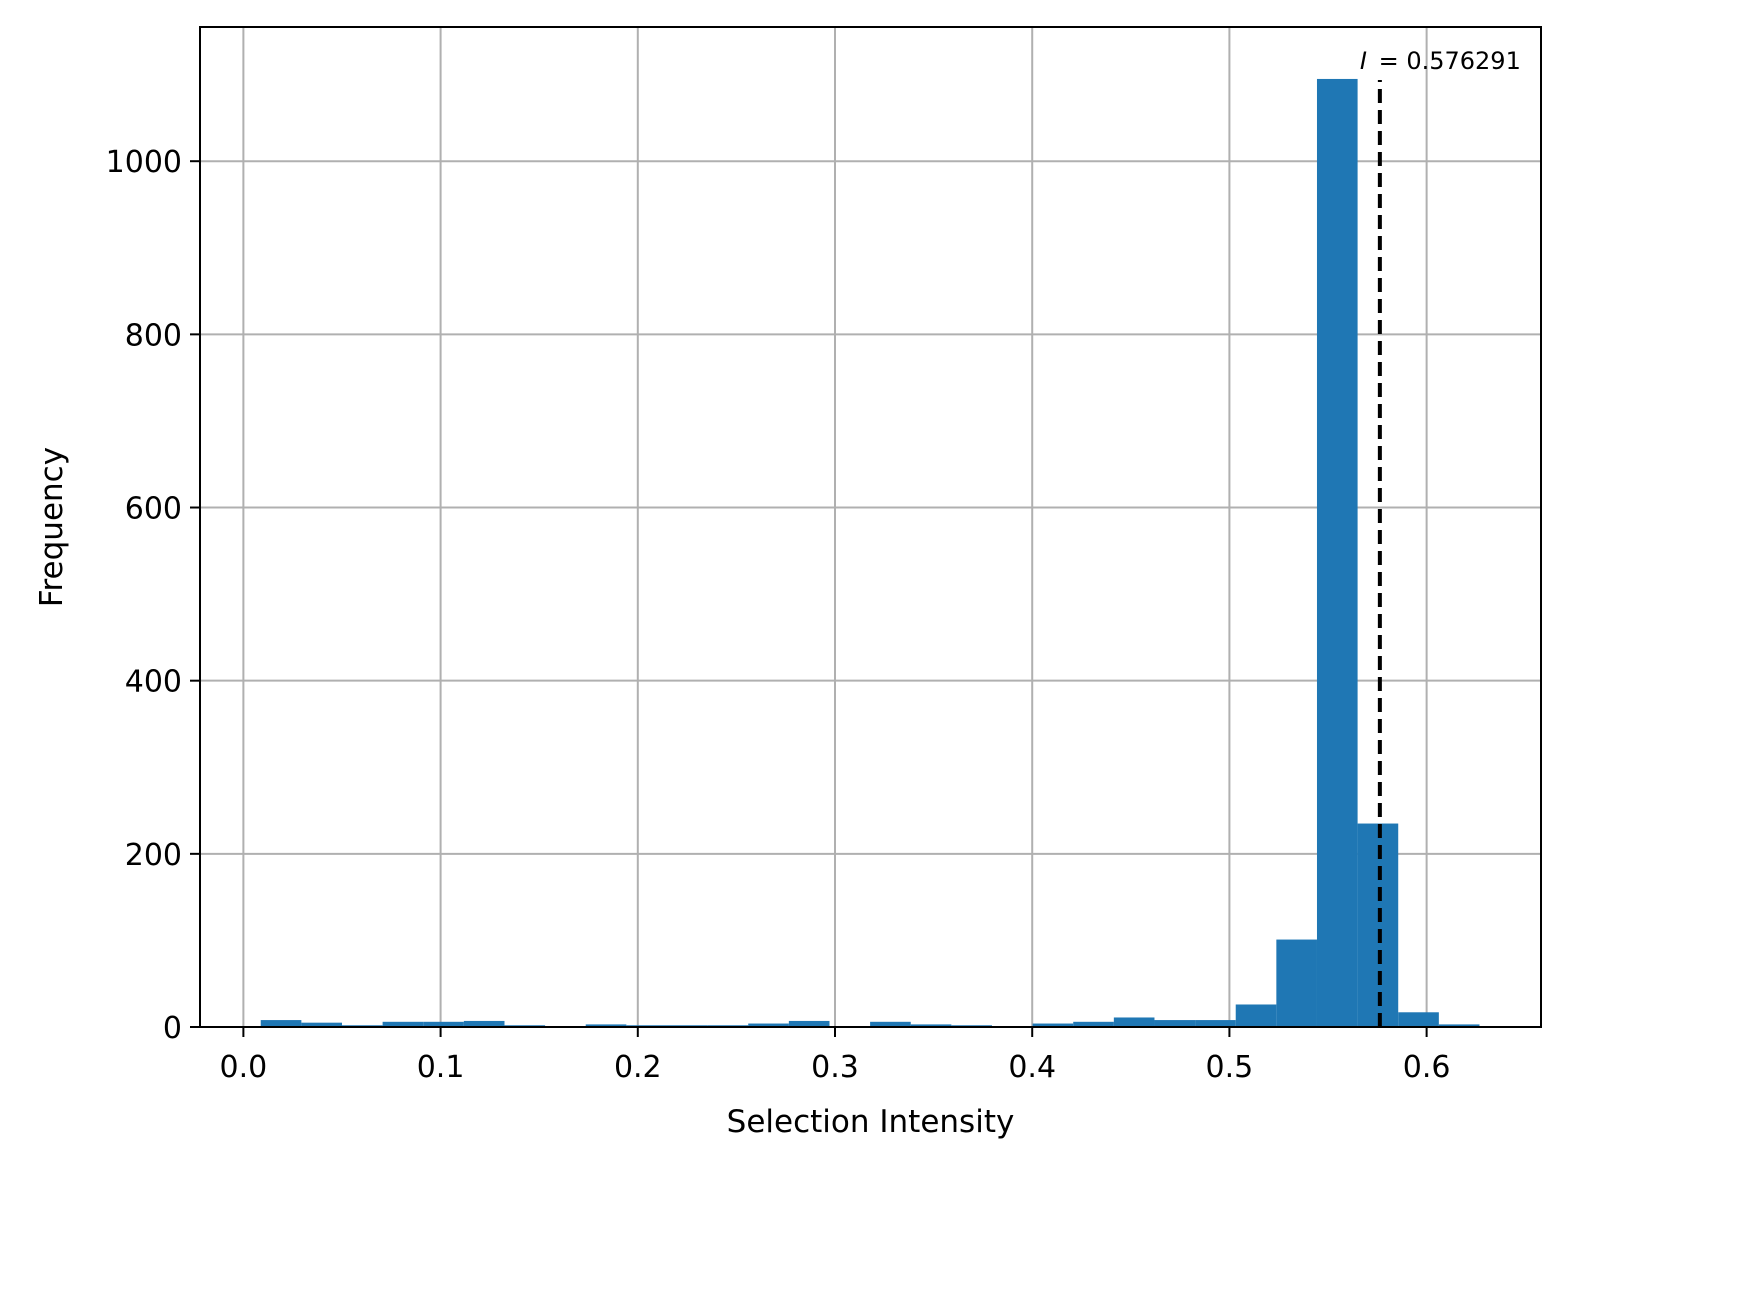  I want to click on reference-line-group: I = 0.576291, so click(1440, 537).